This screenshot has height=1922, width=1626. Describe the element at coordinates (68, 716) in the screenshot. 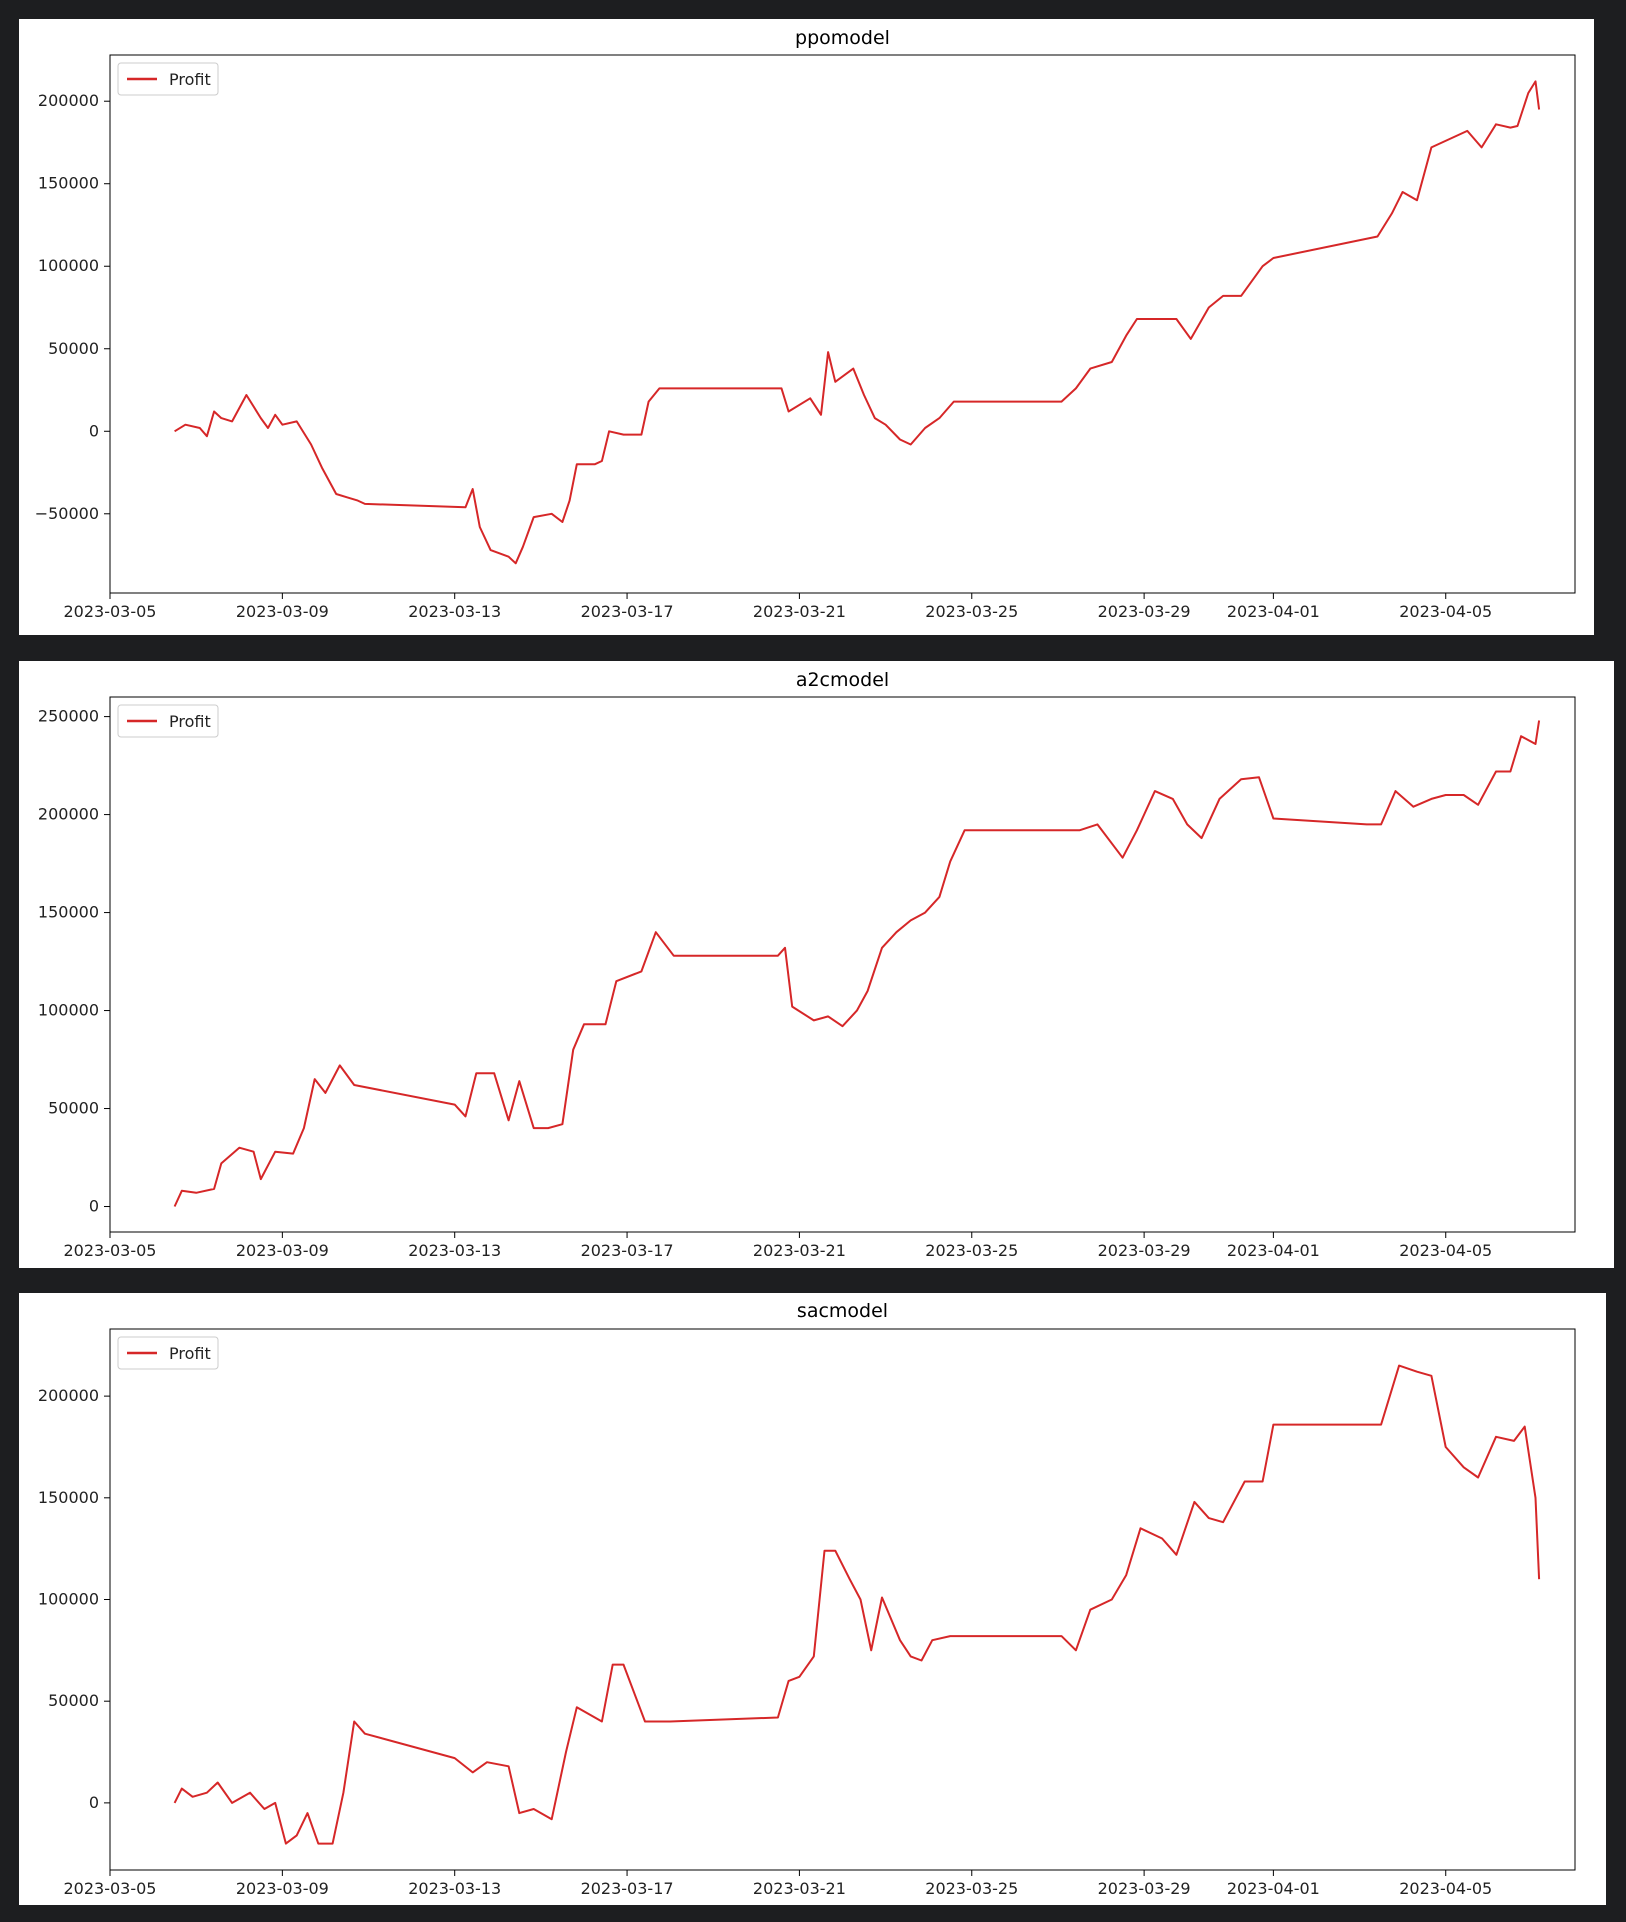

I see `y-tick-label-a2cmodel-0: 250000` at that location.